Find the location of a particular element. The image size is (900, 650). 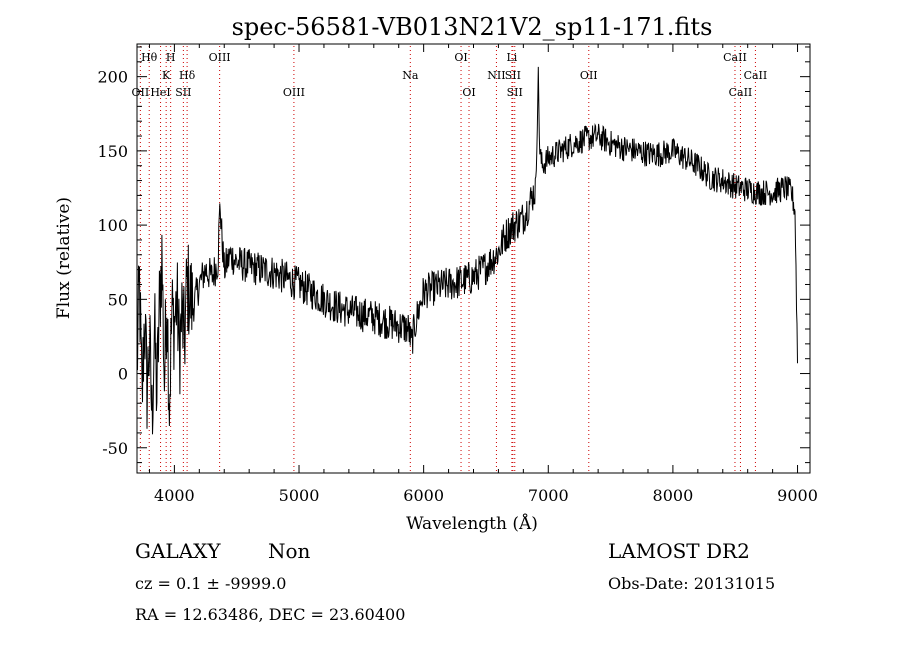

y-tick-label: 150 is located at coordinates (112, 151).